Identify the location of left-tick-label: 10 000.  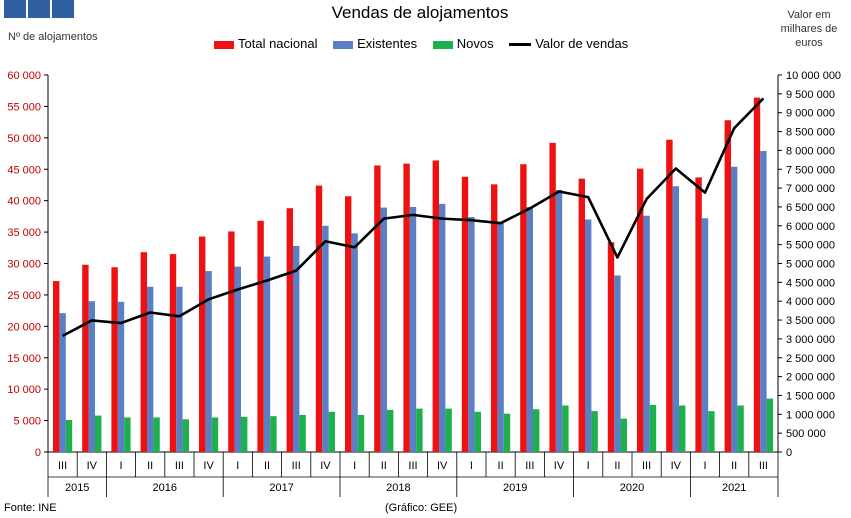
(24, 390).